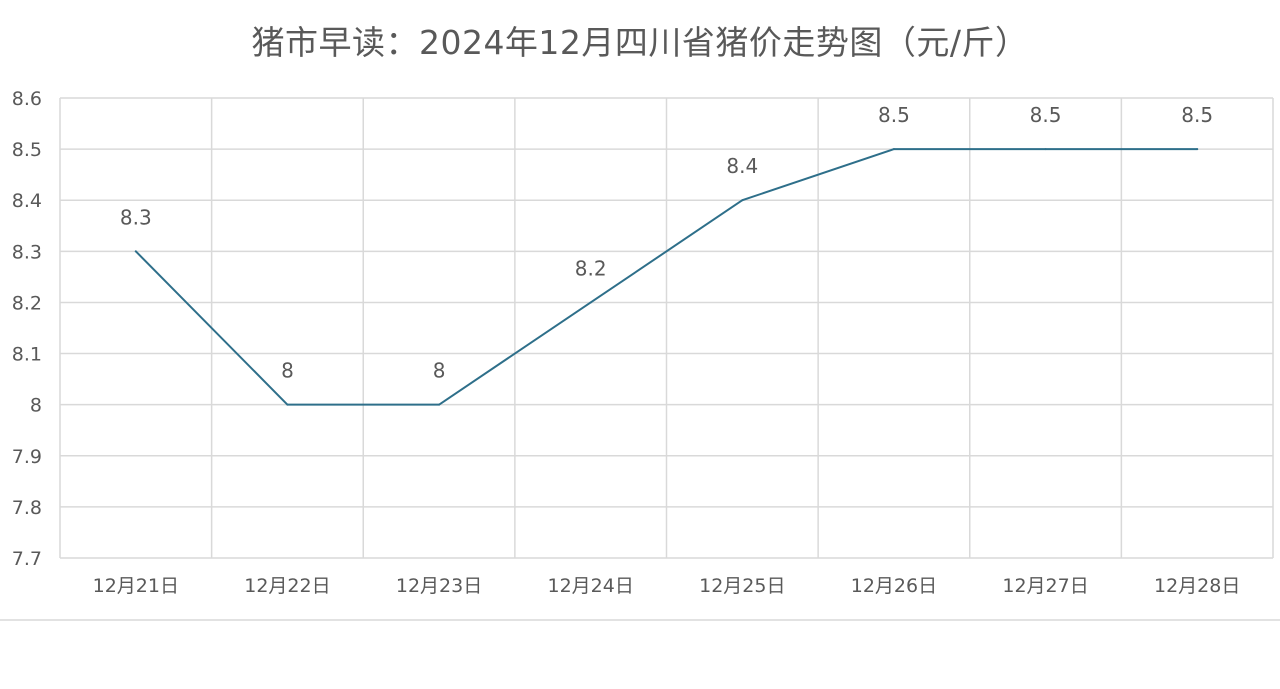 The width and height of the screenshot is (1280, 689). I want to click on x-tick-label: 12月23日, so click(439, 586).